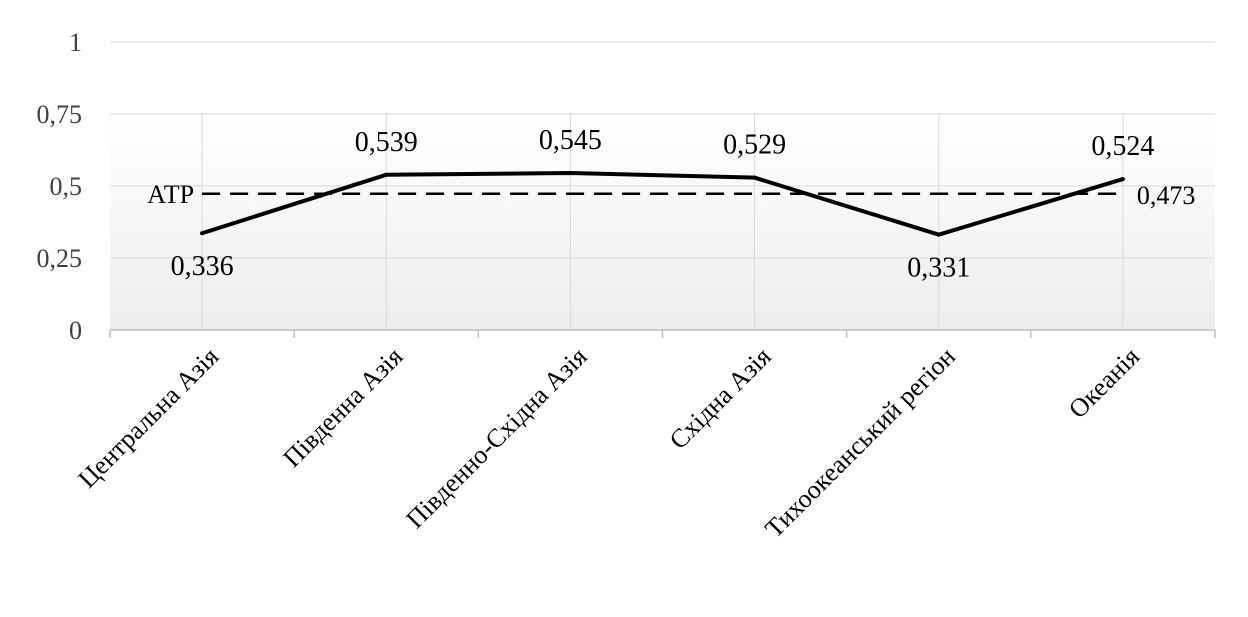 The image size is (1248, 617). Describe the element at coordinates (754, 145) in the screenshot. I see `data-label: 0,529` at that location.